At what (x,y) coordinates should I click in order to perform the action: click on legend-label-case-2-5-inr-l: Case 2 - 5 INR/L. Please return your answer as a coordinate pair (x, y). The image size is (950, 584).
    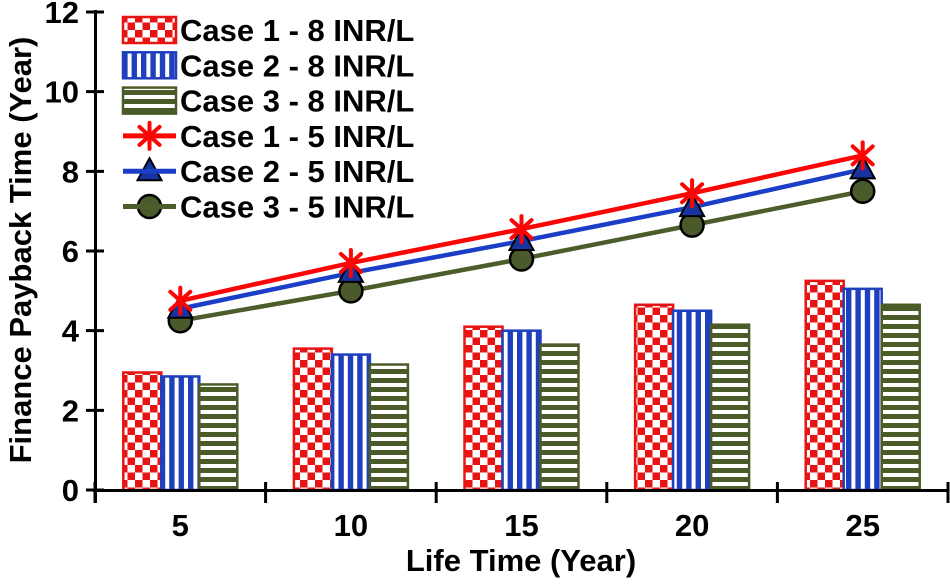
    Looking at the image, I should click on (297, 171).